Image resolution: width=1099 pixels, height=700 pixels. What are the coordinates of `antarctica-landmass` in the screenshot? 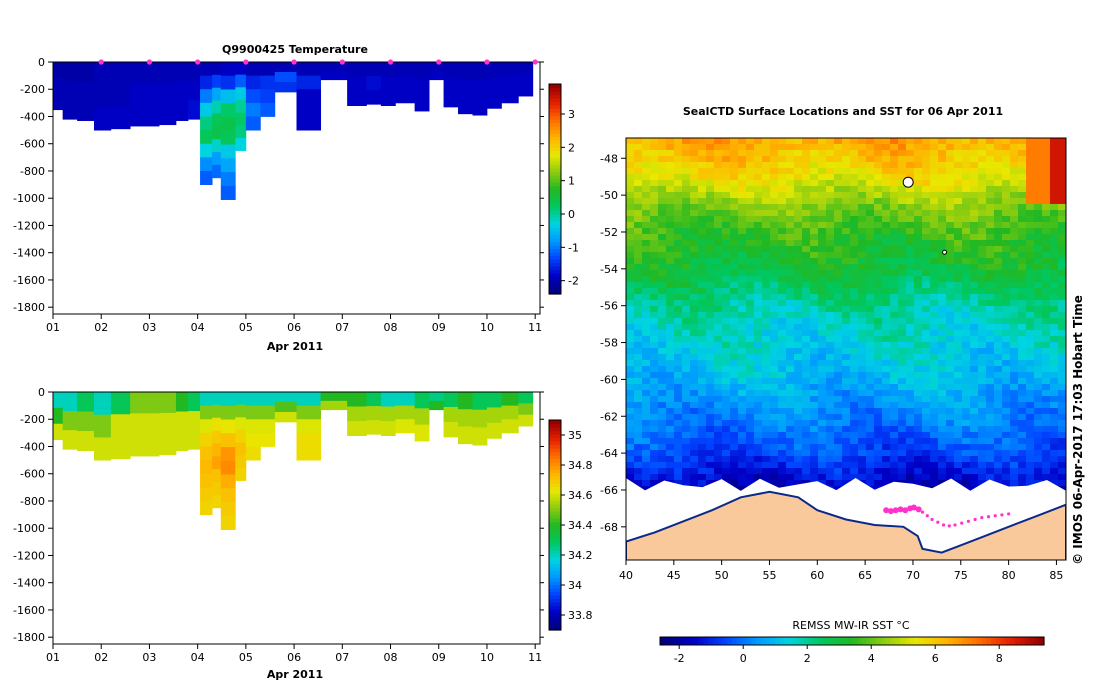 It's located at (846, 525).